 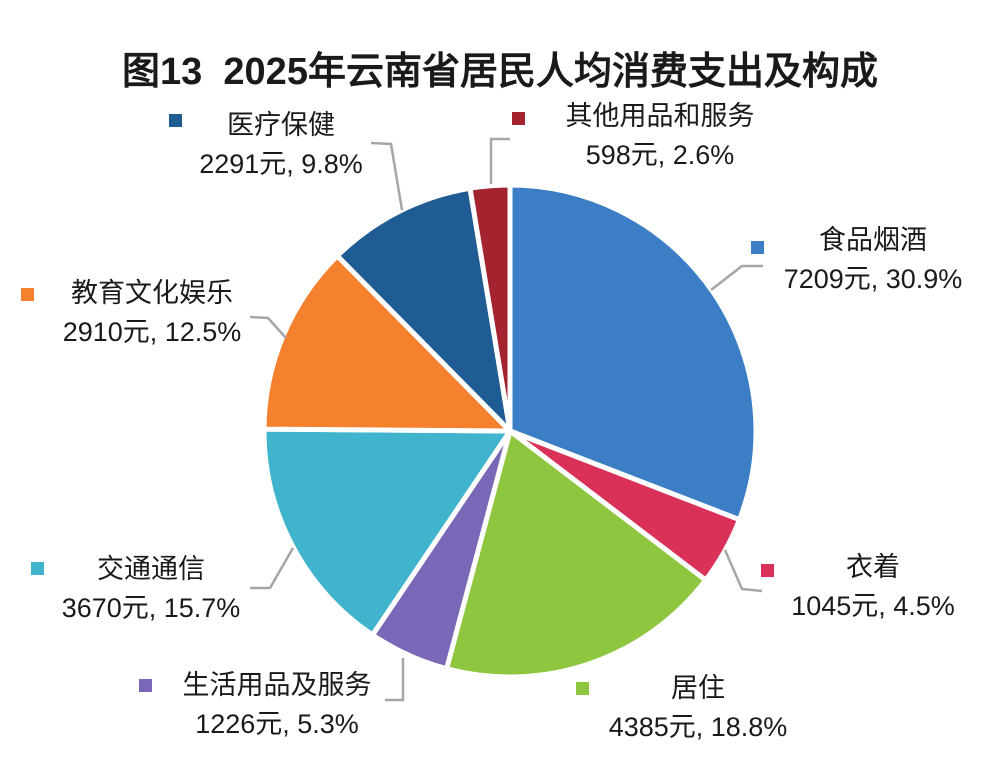 What do you see at coordinates (145, 685) in the screenshot?
I see `legend-marker-household-goods-services` at bounding box center [145, 685].